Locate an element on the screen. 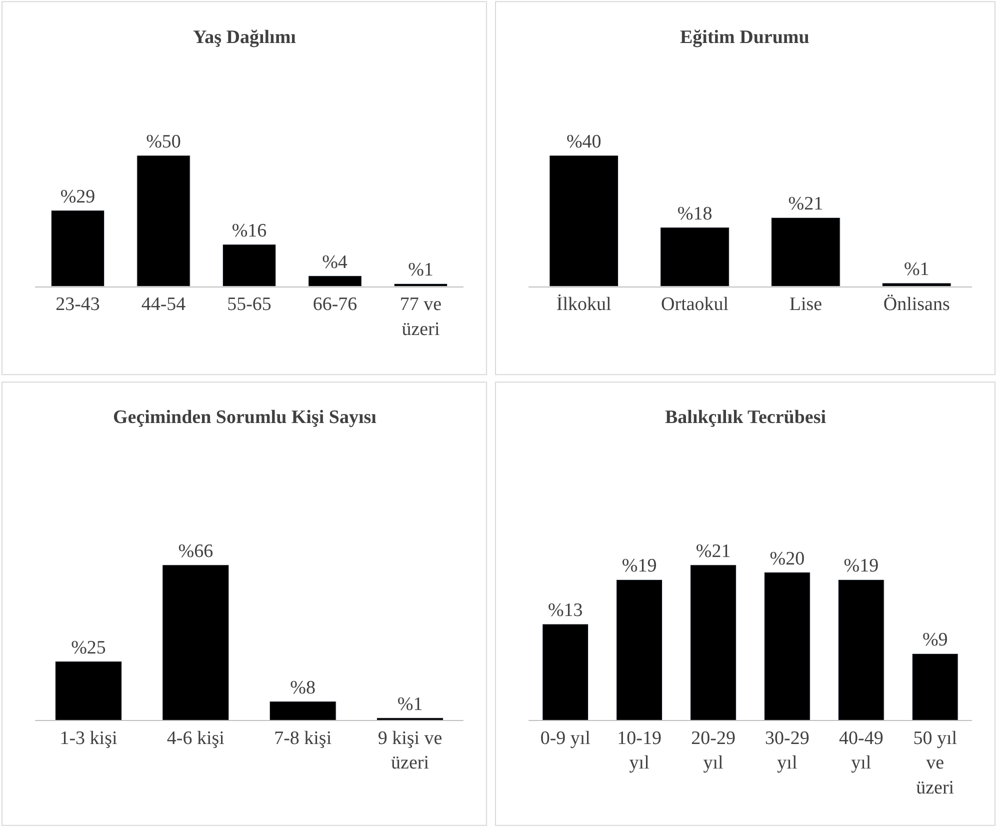 This screenshot has height=827, width=997. x-tick-label: 44-54 is located at coordinates (163, 305).